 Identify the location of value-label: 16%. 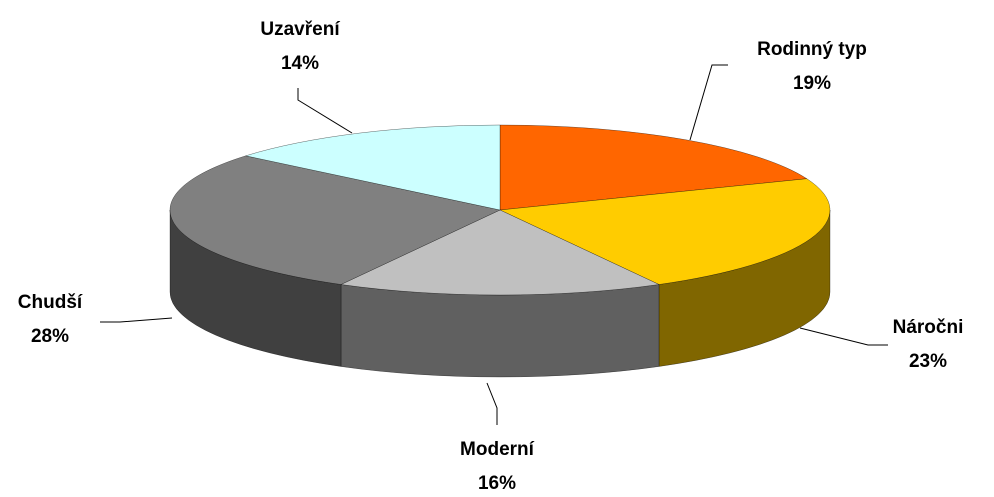
(497, 483).